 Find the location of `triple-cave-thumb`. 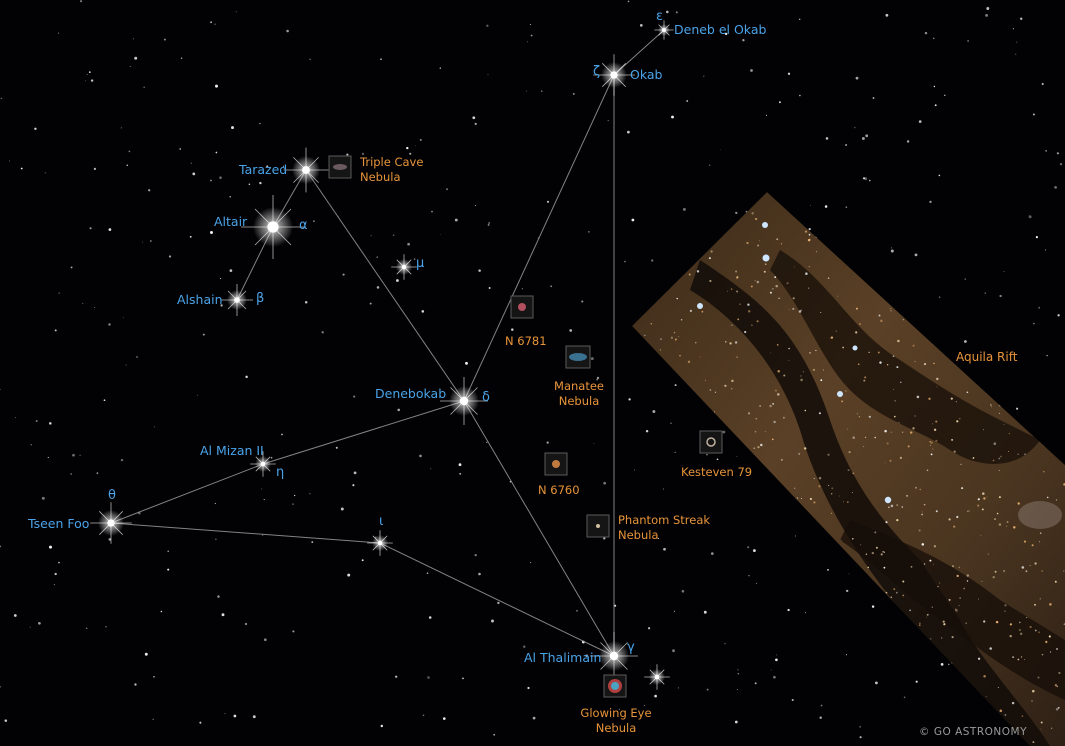

triple-cave-thumb is located at coordinates (340, 167).